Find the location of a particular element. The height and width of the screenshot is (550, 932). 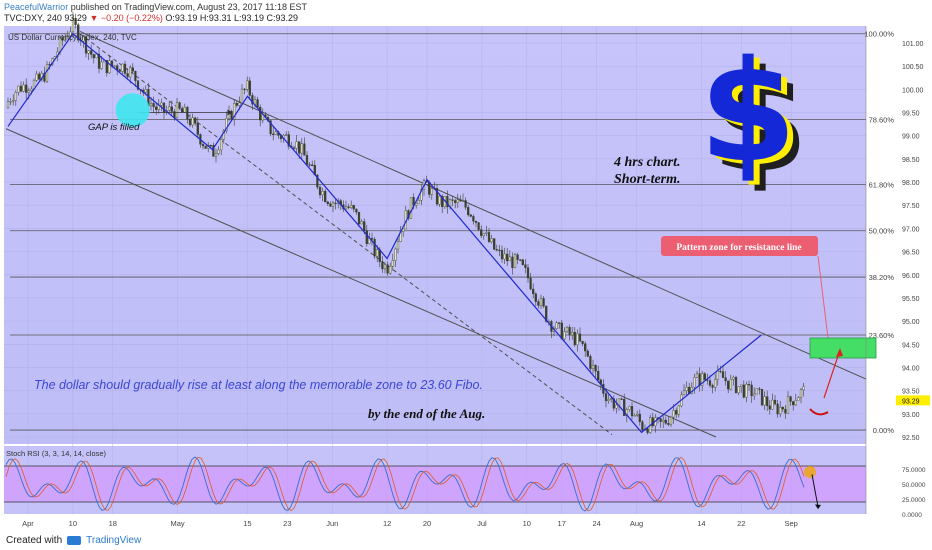

price-change: ▼ −0.20 (−0.22%) is located at coordinates (126, 18).